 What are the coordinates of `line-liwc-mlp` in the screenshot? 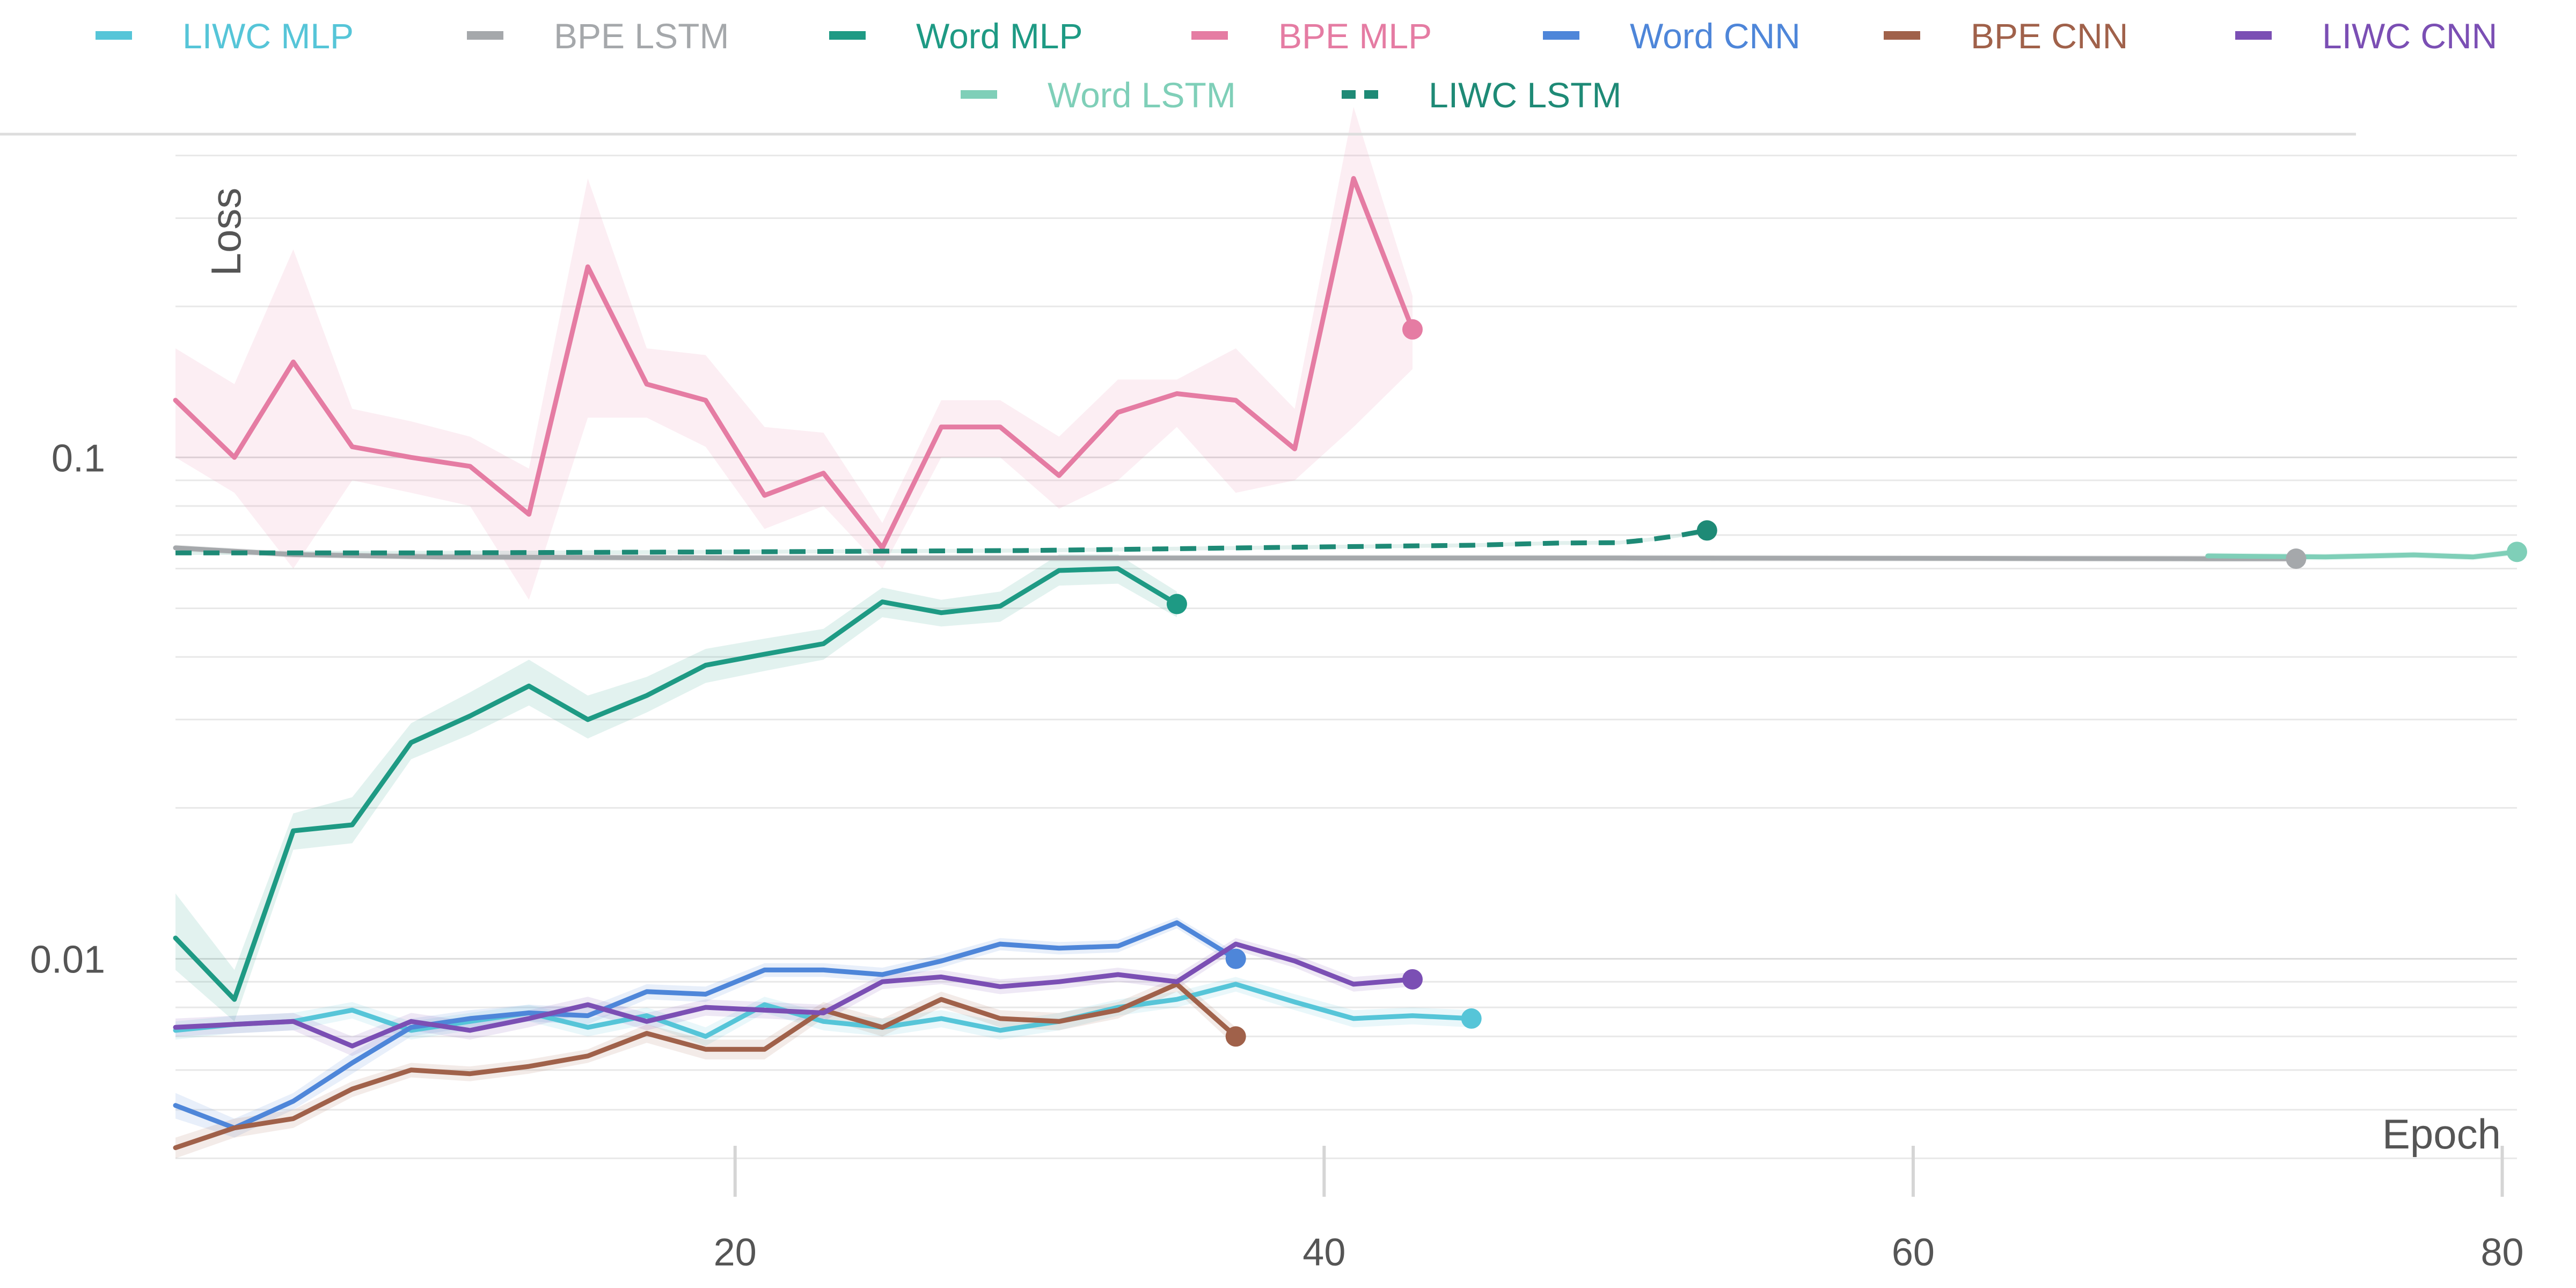 It's located at (823, 1010).